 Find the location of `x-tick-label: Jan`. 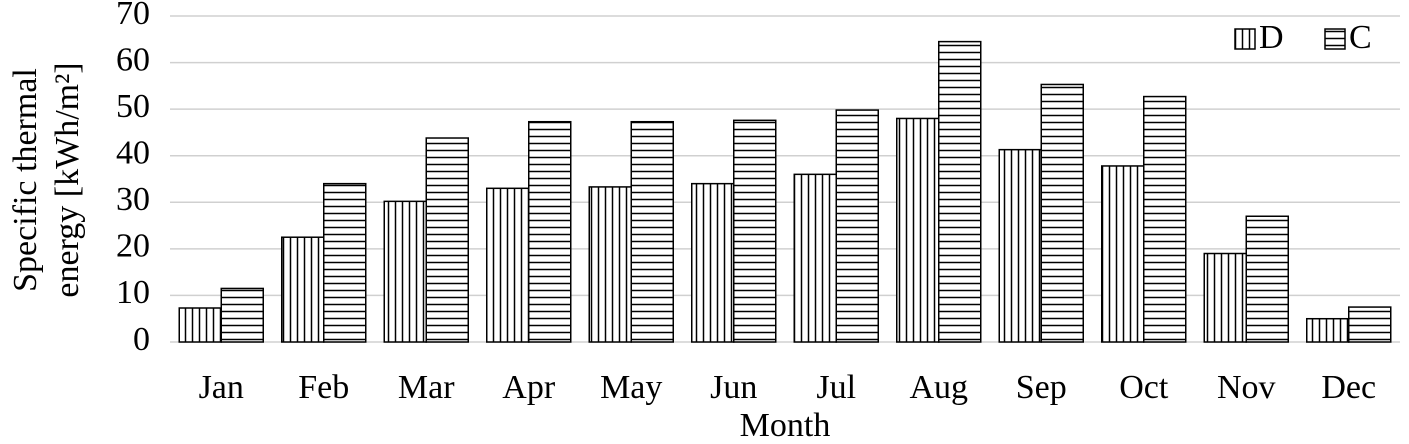

x-tick-label: Jan is located at coordinates (221, 387).